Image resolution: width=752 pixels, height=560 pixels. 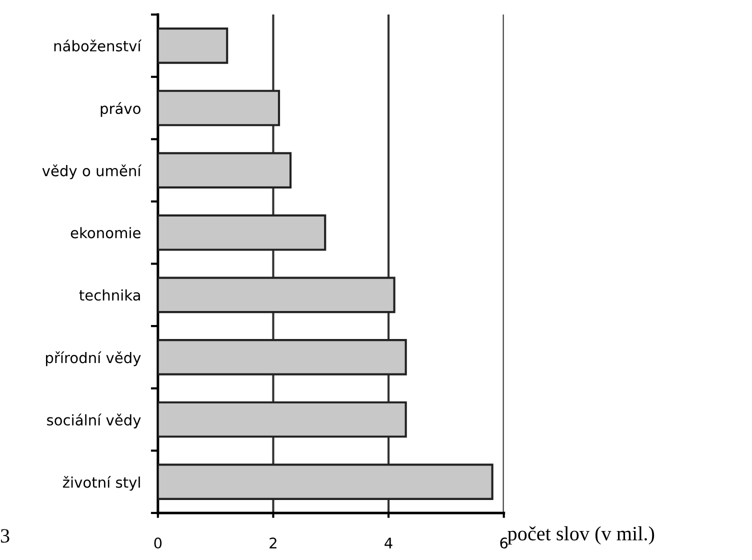 I want to click on y-tick-label: vědy o umění, so click(x=92, y=172).